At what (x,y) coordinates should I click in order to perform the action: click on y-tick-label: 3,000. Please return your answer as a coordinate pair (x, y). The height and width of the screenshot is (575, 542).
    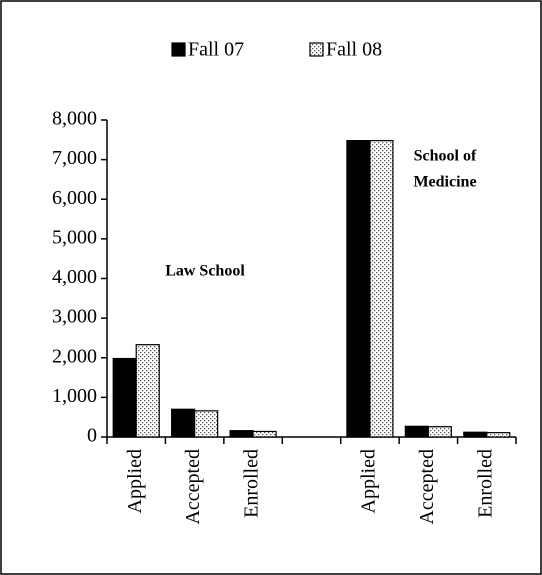
    Looking at the image, I should click on (74, 317).